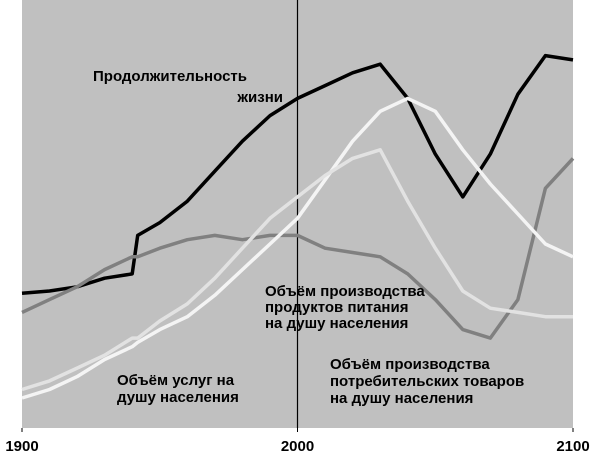 This screenshot has width=600, height=460. Describe the element at coordinates (170, 76) in the screenshot. I see `series-label: Продолжительность` at that location.